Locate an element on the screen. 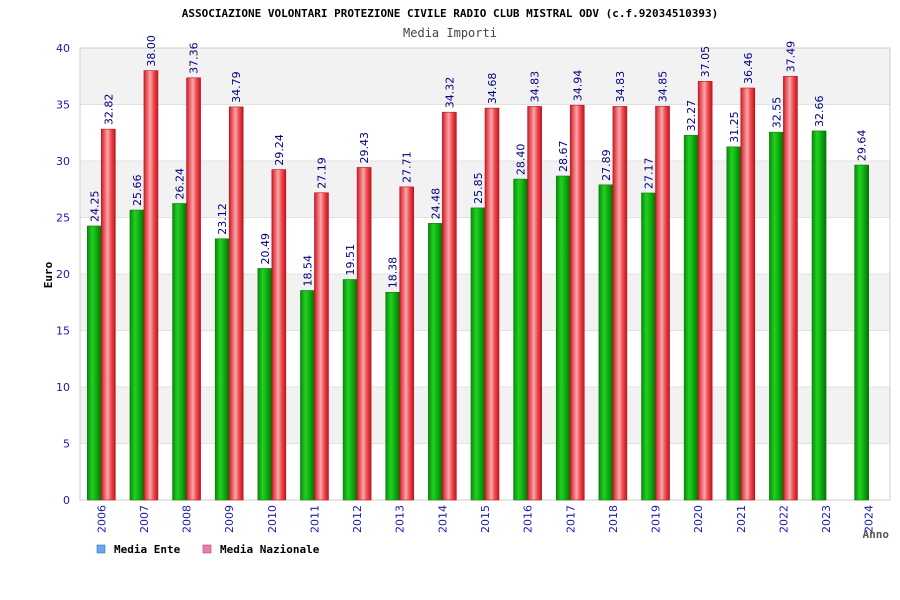 Image resolution: width=900 pixels, height=600 pixels. data-label-nazionale: 34.83 is located at coordinates (535, 87).